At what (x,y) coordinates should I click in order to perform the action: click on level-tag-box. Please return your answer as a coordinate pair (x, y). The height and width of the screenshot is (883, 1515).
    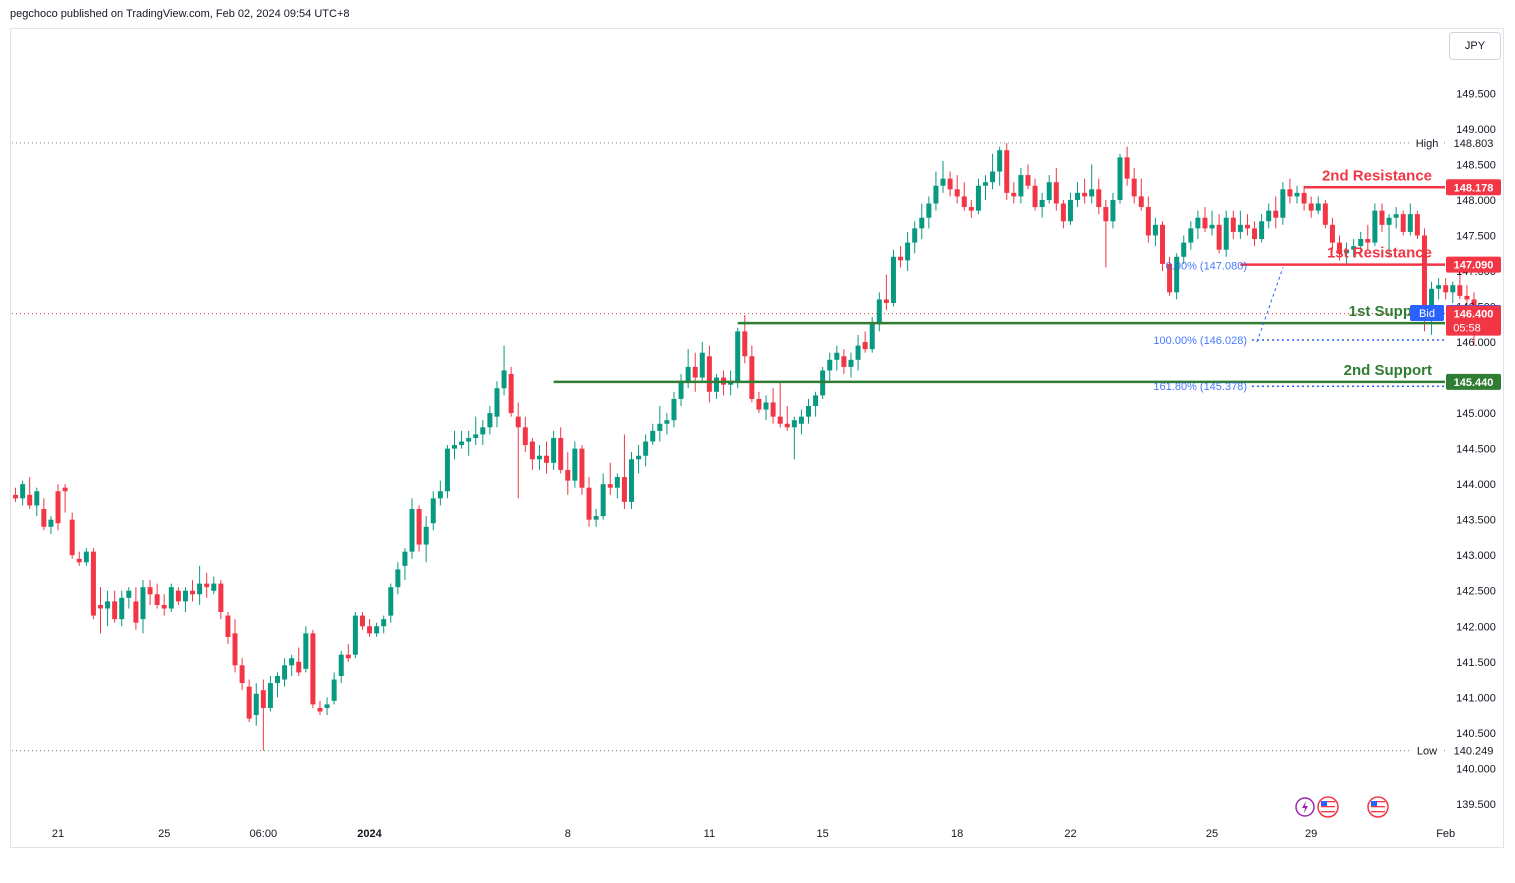
    Looking at the image, I should click on (1473, 187).